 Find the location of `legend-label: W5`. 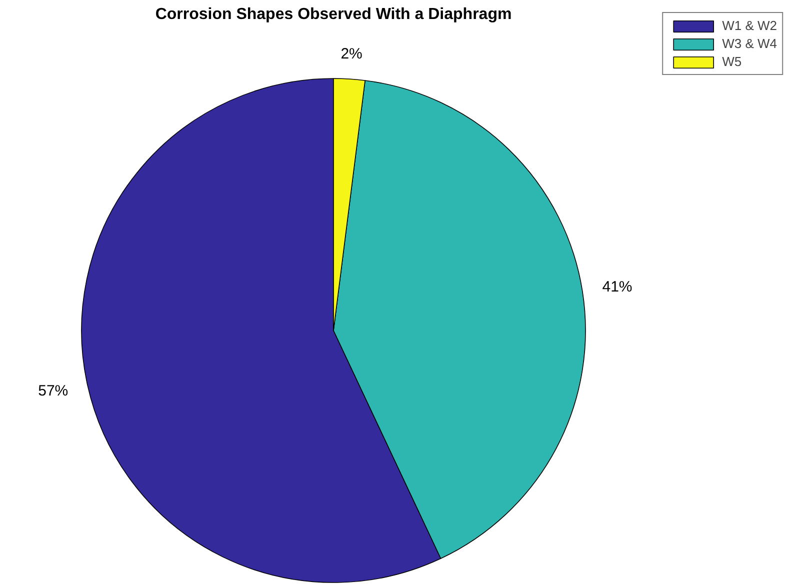

legend-label: W5 is located at coordinates (732, 61).